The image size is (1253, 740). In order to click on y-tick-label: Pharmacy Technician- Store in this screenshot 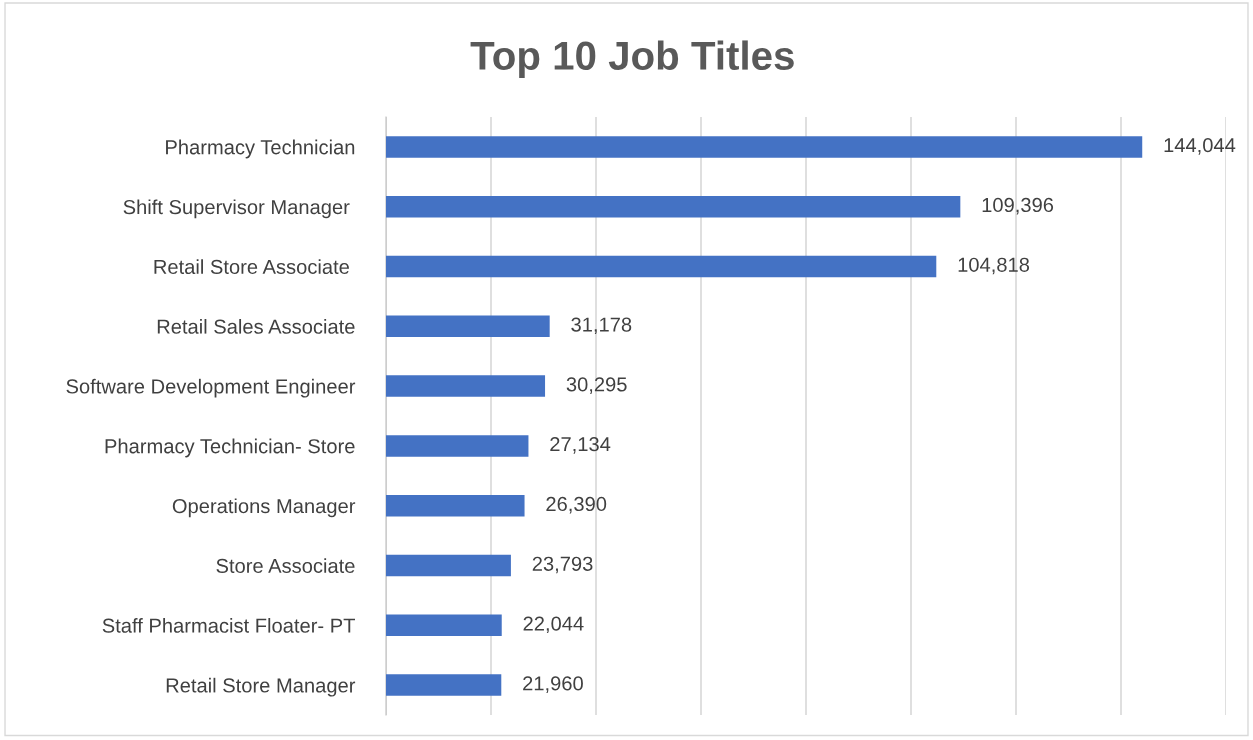, I will do `click(230, 448)`.